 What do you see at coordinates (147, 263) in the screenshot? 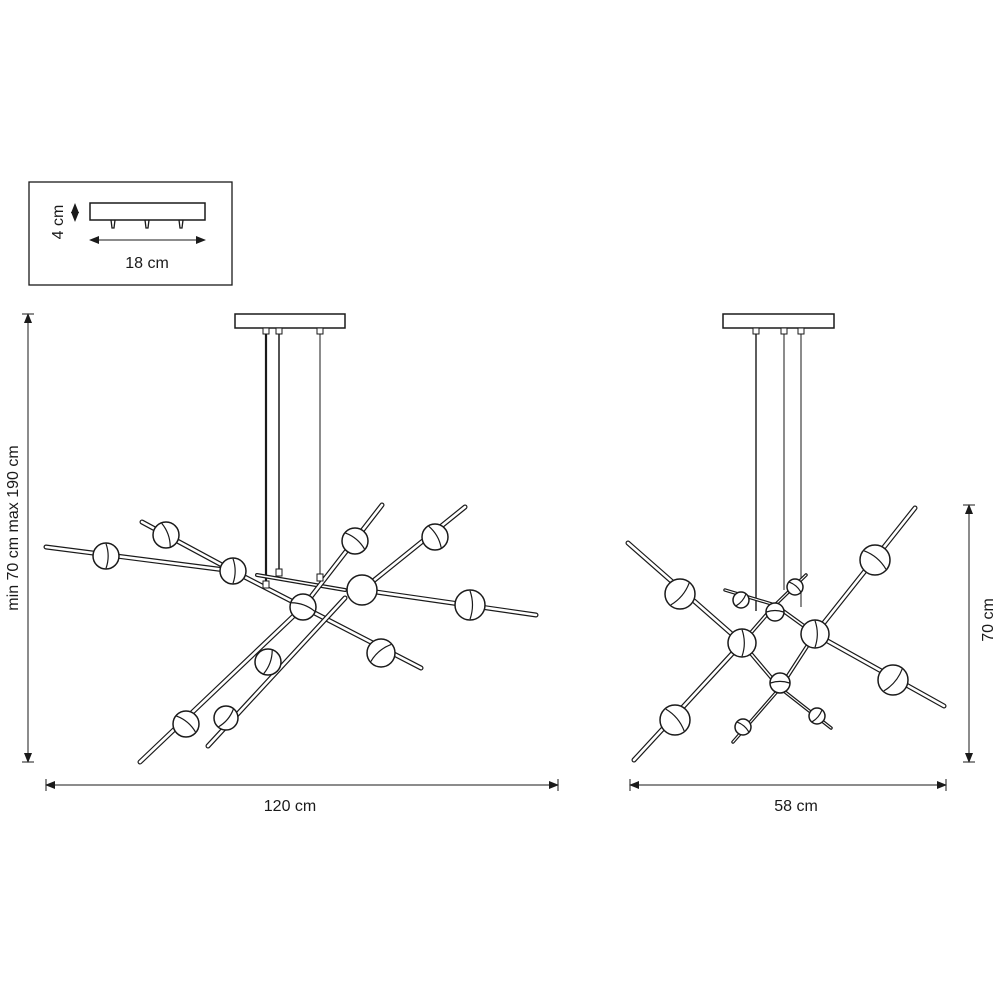
I see `inset-width-label: 18 cm` at bounding box center [147, 263].